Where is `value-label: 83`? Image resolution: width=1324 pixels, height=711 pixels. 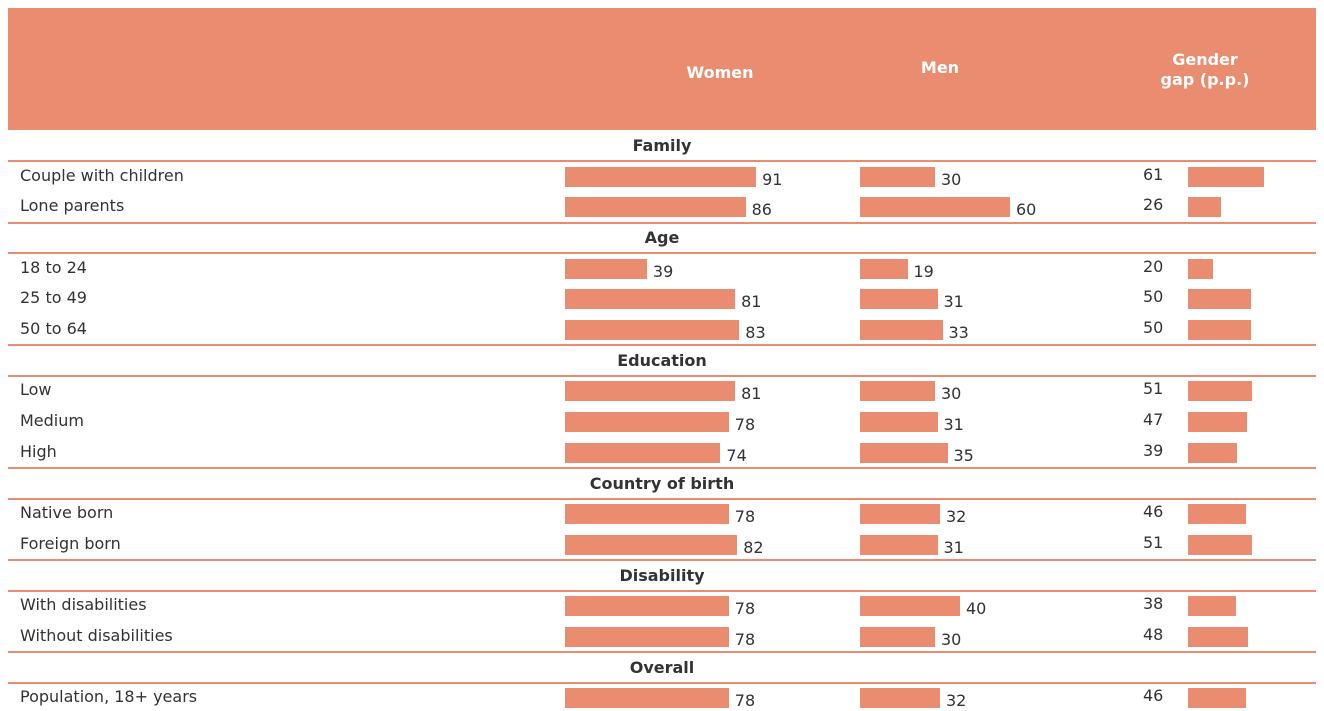 value-label: 83 is located at coordinates (755, 333).